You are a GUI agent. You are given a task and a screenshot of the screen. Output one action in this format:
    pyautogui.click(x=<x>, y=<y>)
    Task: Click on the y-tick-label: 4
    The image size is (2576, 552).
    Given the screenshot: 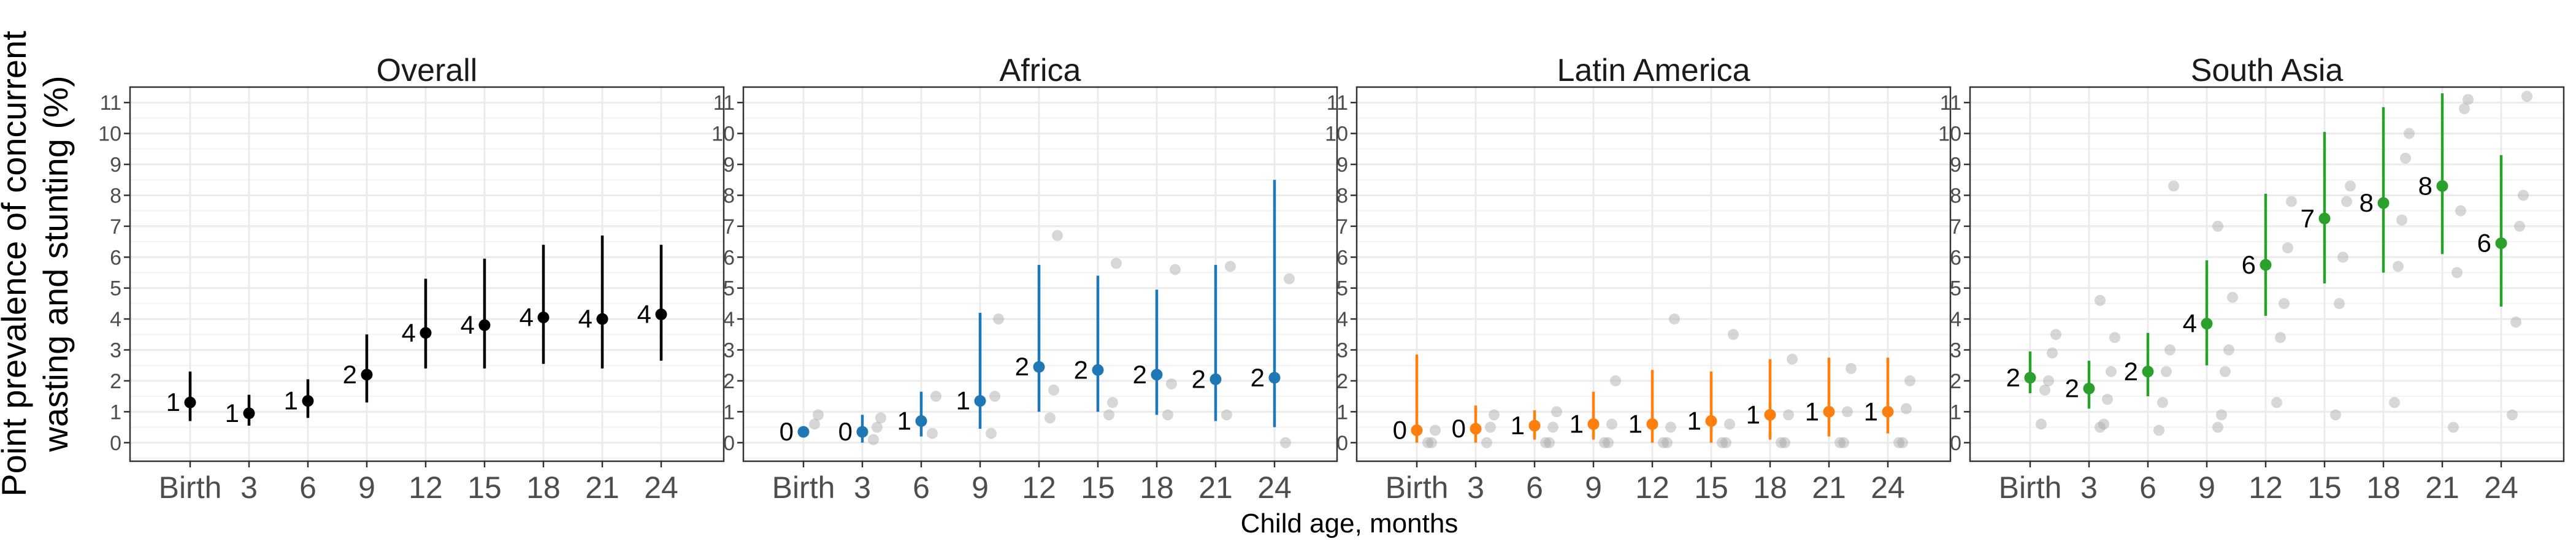 What is the action you would take?
    pyautogui.click(x=729, y=319)
    